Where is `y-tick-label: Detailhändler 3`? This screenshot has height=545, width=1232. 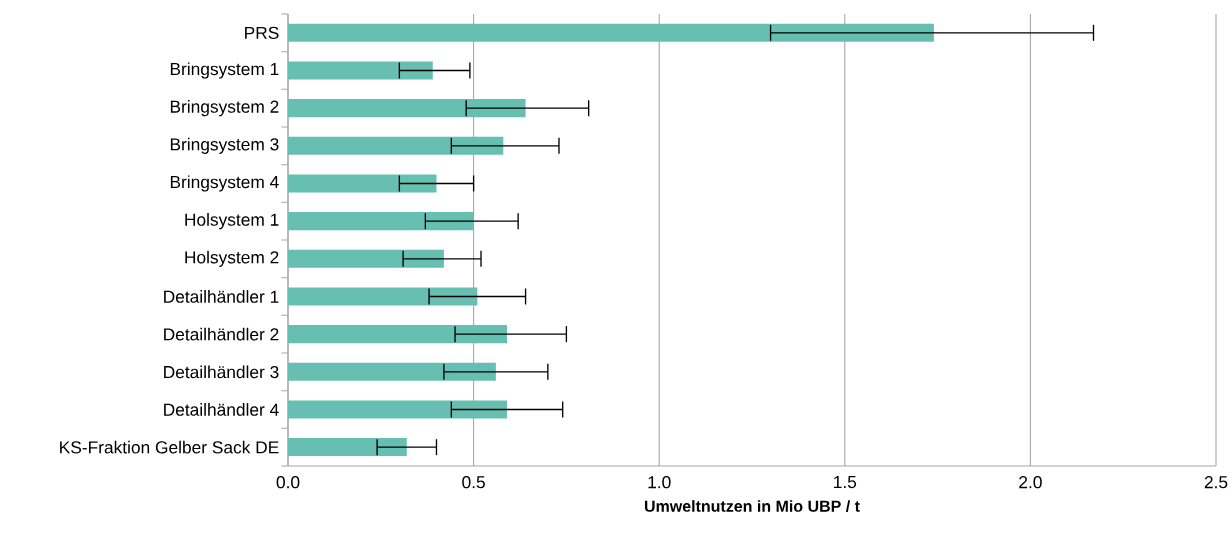
y-tick-label: Detailhändler 3 is located at coordinates (221, 372).